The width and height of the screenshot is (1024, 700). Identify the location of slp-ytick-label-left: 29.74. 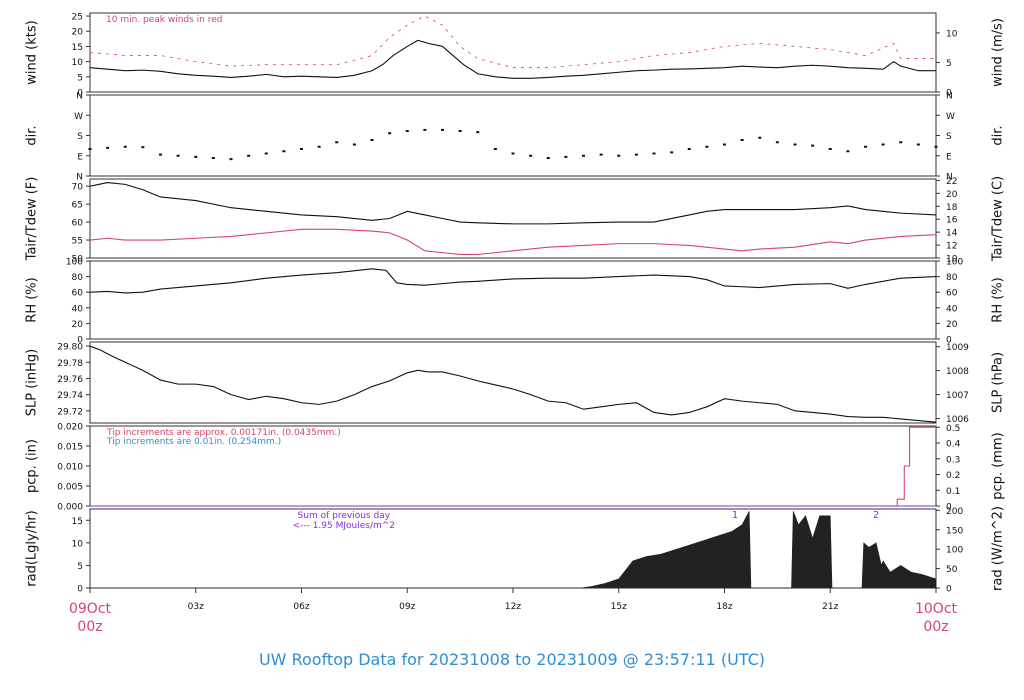
(70, 396).